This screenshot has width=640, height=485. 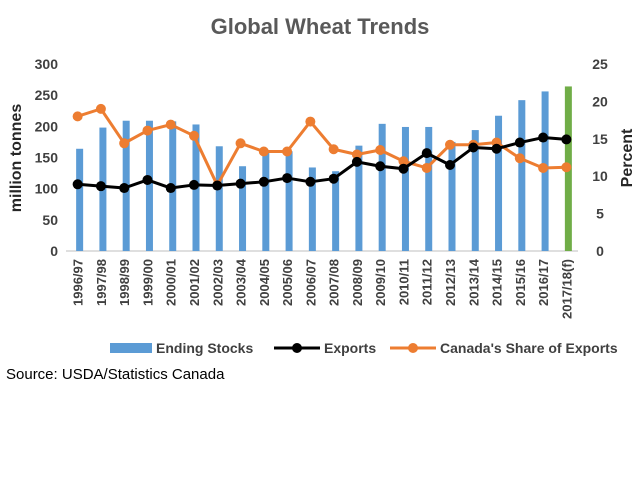 What do you see at coordinates (264, 282) in the screenshot?
I see `x-tick-label: 2004/05` at bounding box center [264, 282].